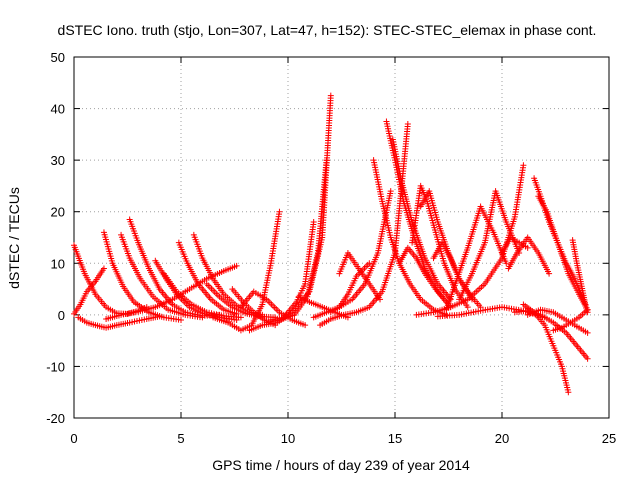  I want to click on y-axis-label: dSTEC / TECUs, so click(14, 238).